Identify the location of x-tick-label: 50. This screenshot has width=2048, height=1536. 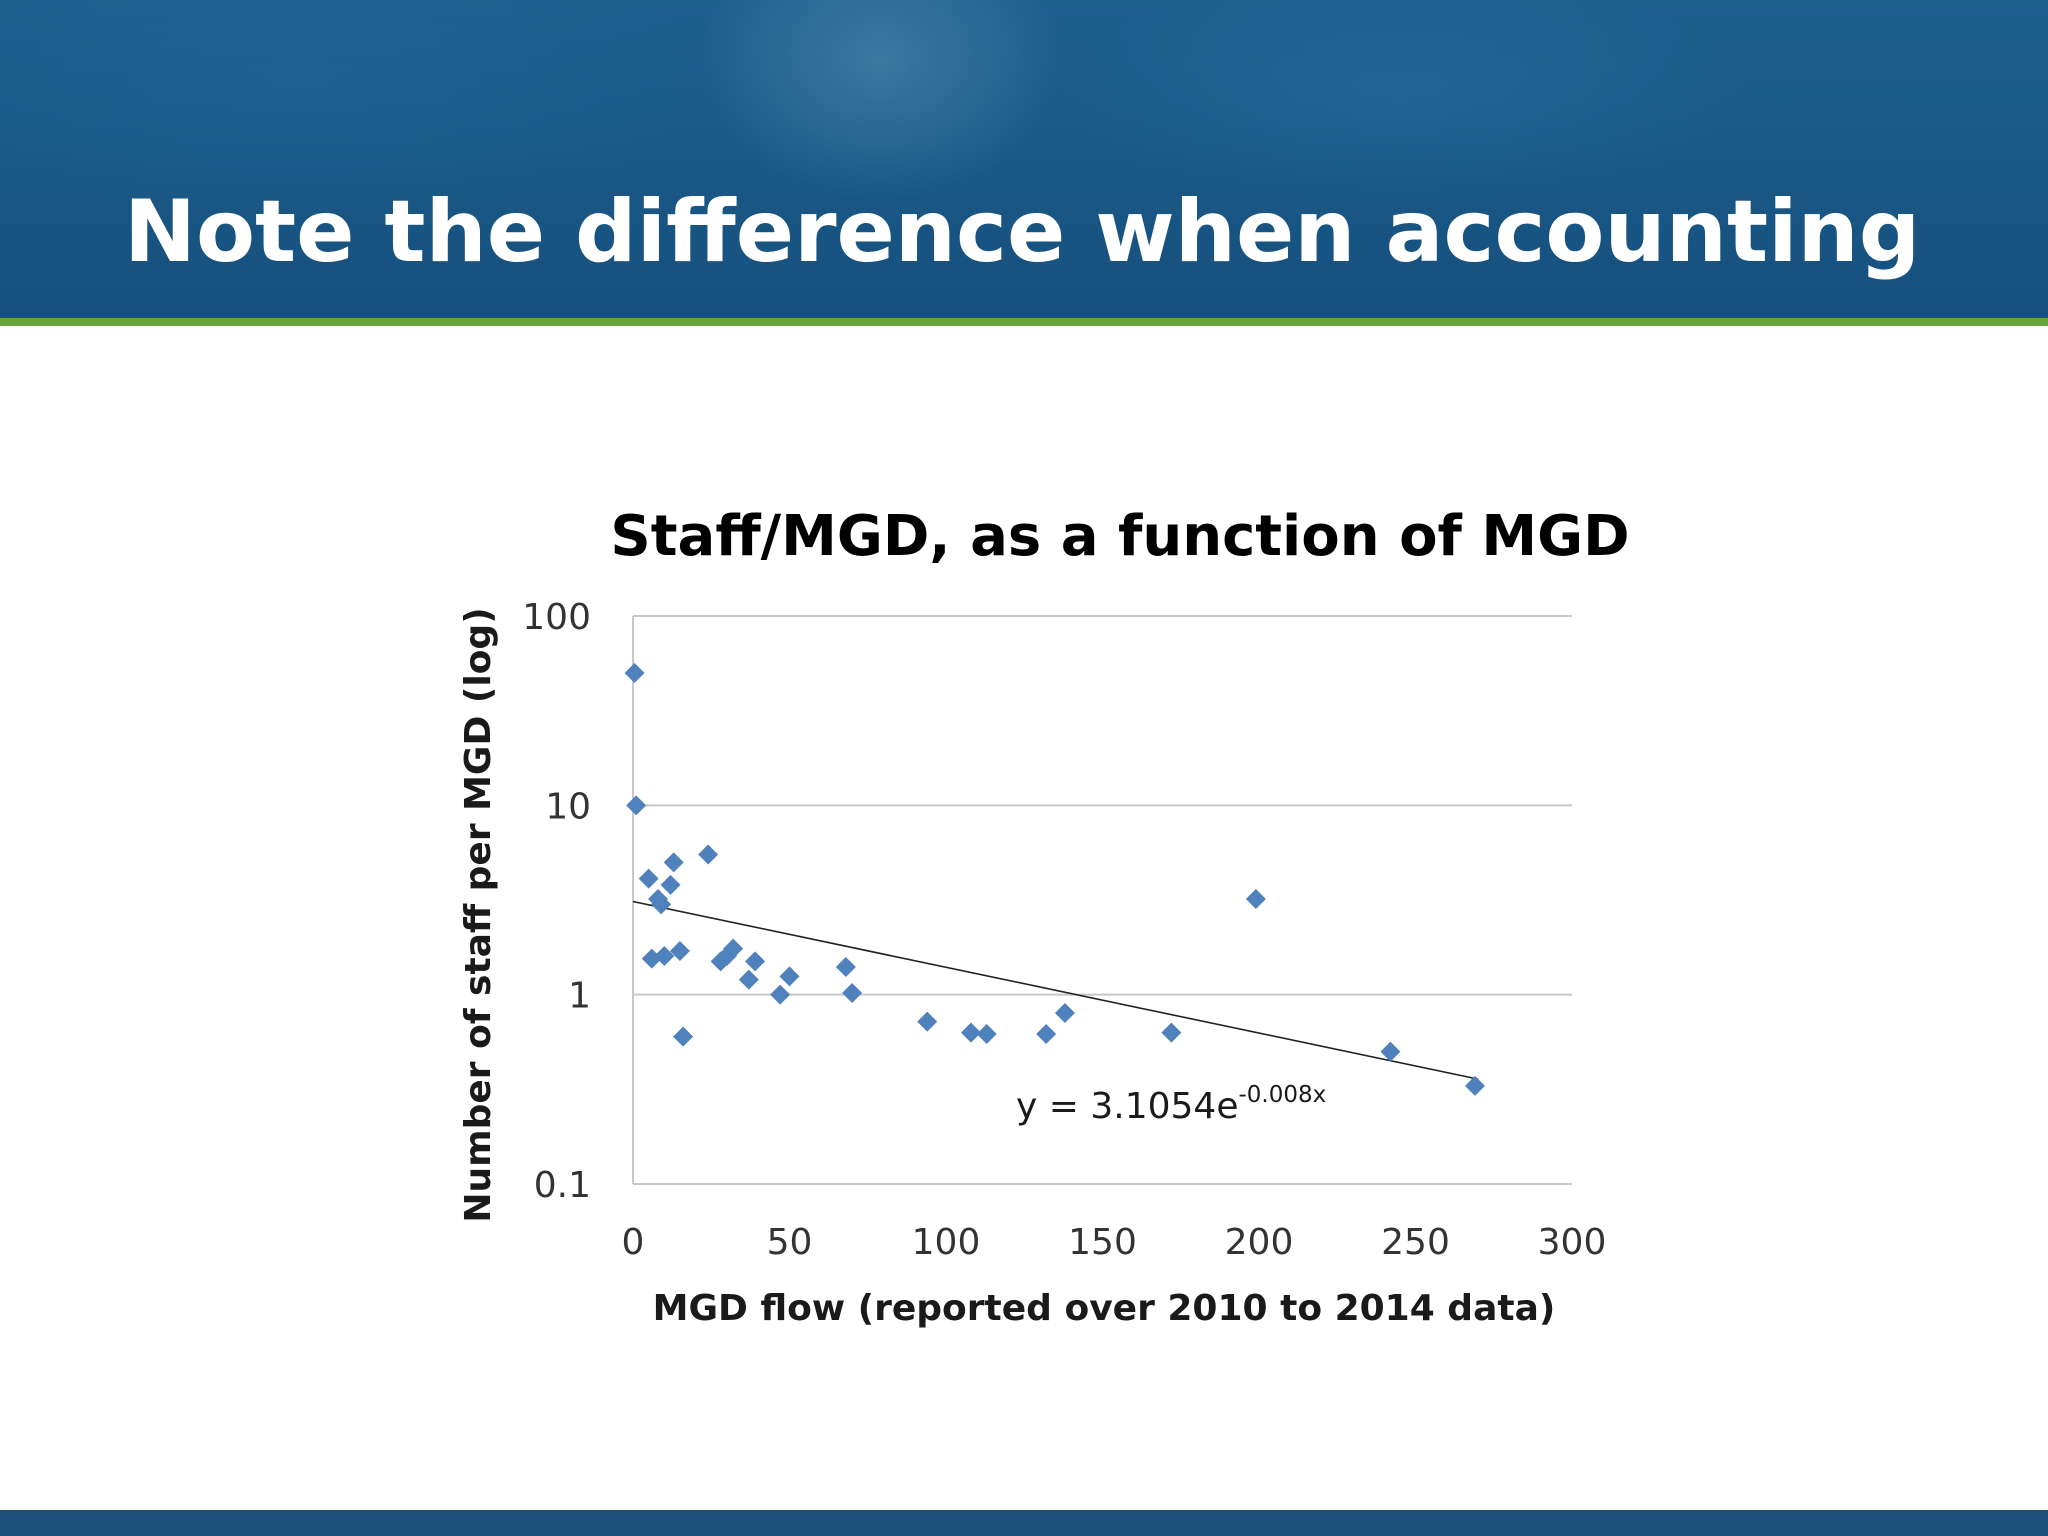
(790, 1242).